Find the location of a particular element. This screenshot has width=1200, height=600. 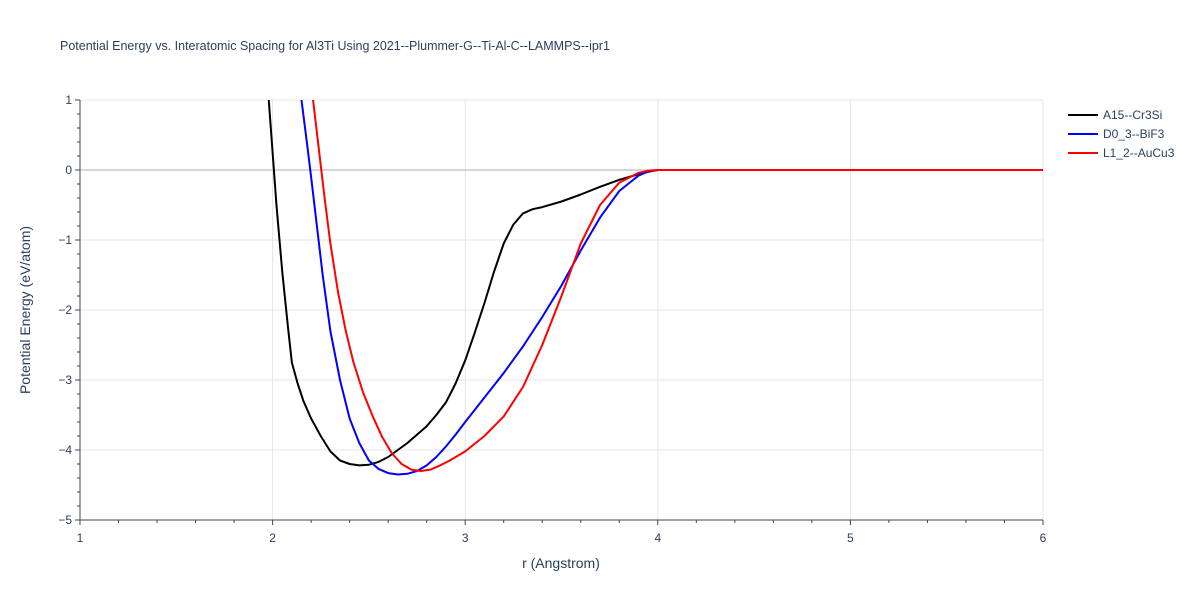

x-tick-label: 1 is located at coordinates (80, 538).